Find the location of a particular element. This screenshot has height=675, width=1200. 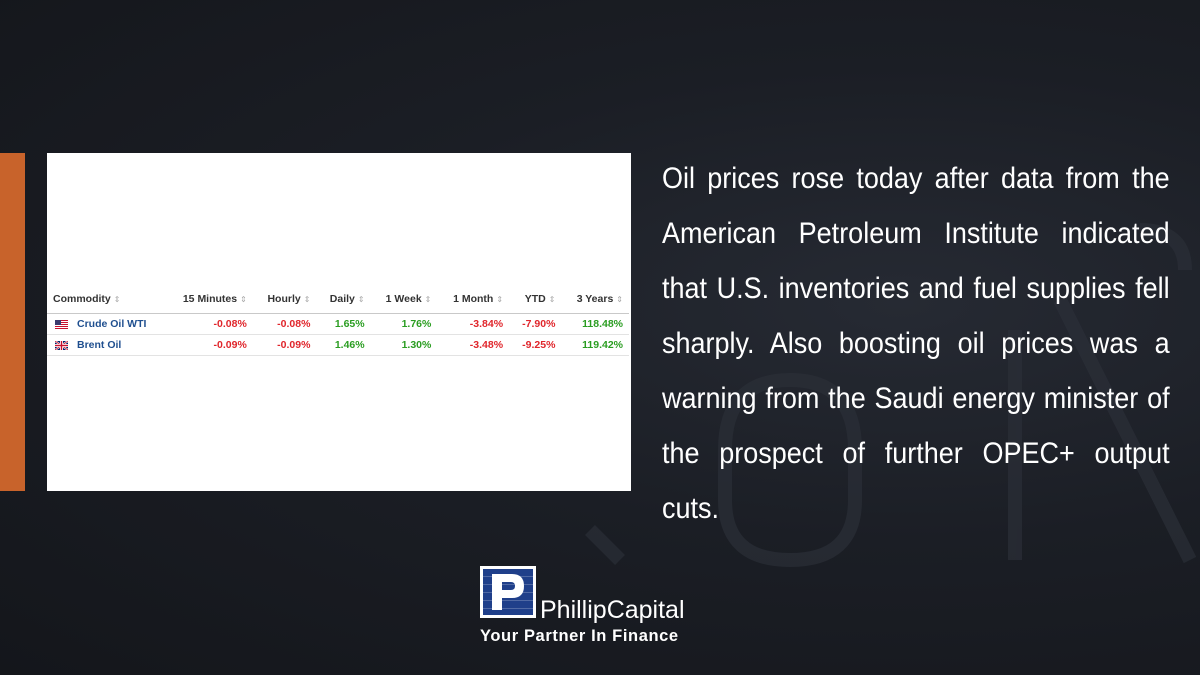

uk-flag-icon is located at coordinates (61, 345).